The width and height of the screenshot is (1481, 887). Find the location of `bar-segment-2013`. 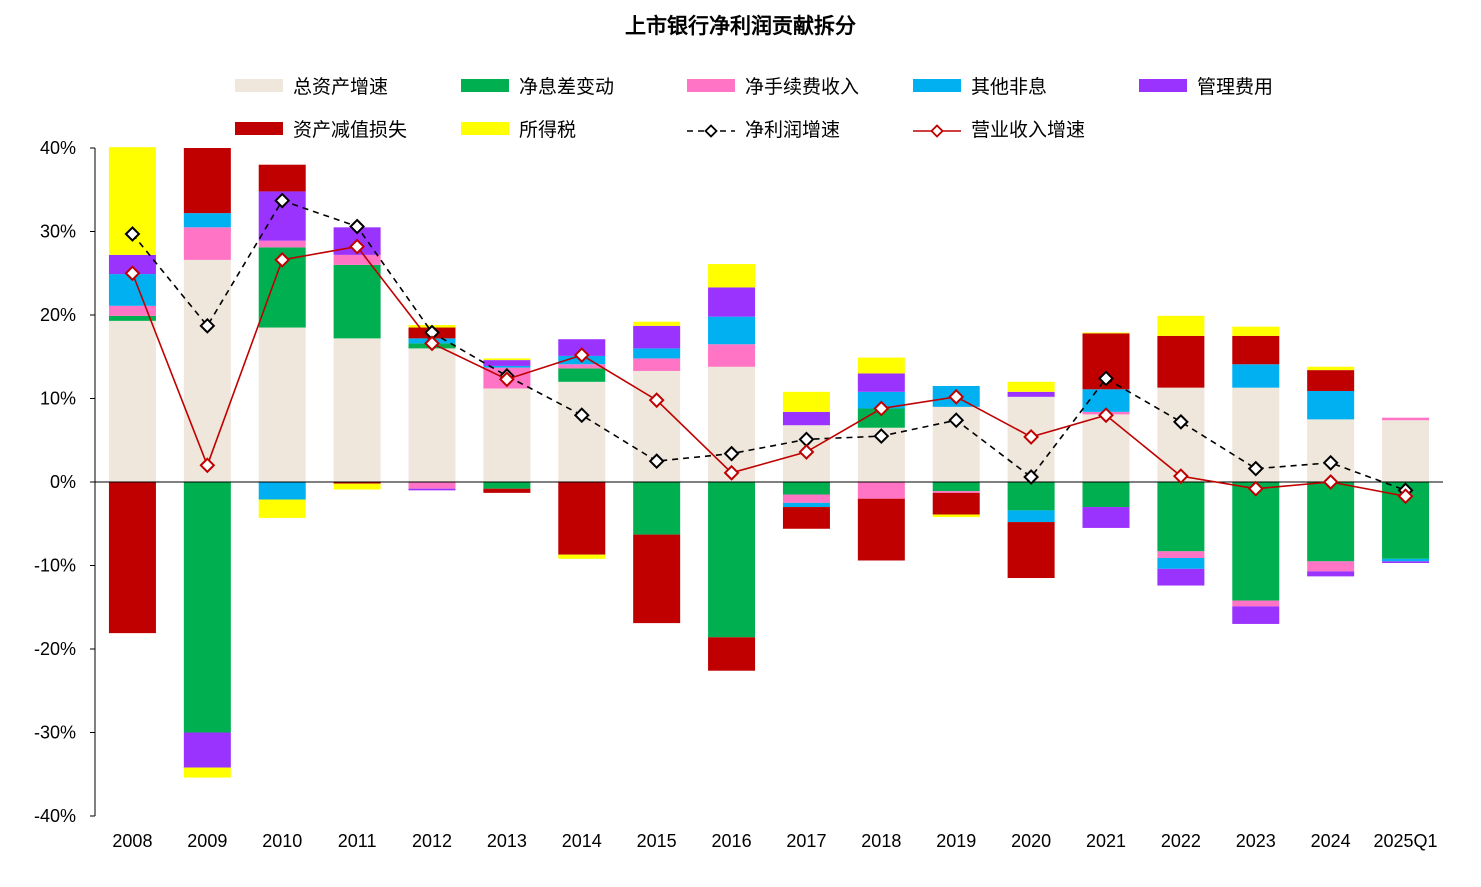

bar-segment-2013 is located at coordinates (507, 366).